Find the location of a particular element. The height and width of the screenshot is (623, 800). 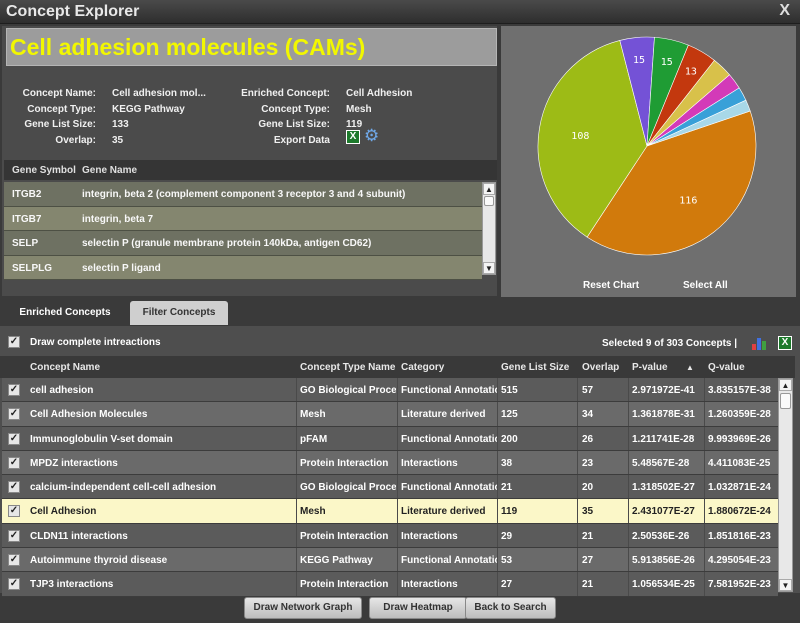

col-concept-type: Concept Type Name is located at coordinates (348, 367).